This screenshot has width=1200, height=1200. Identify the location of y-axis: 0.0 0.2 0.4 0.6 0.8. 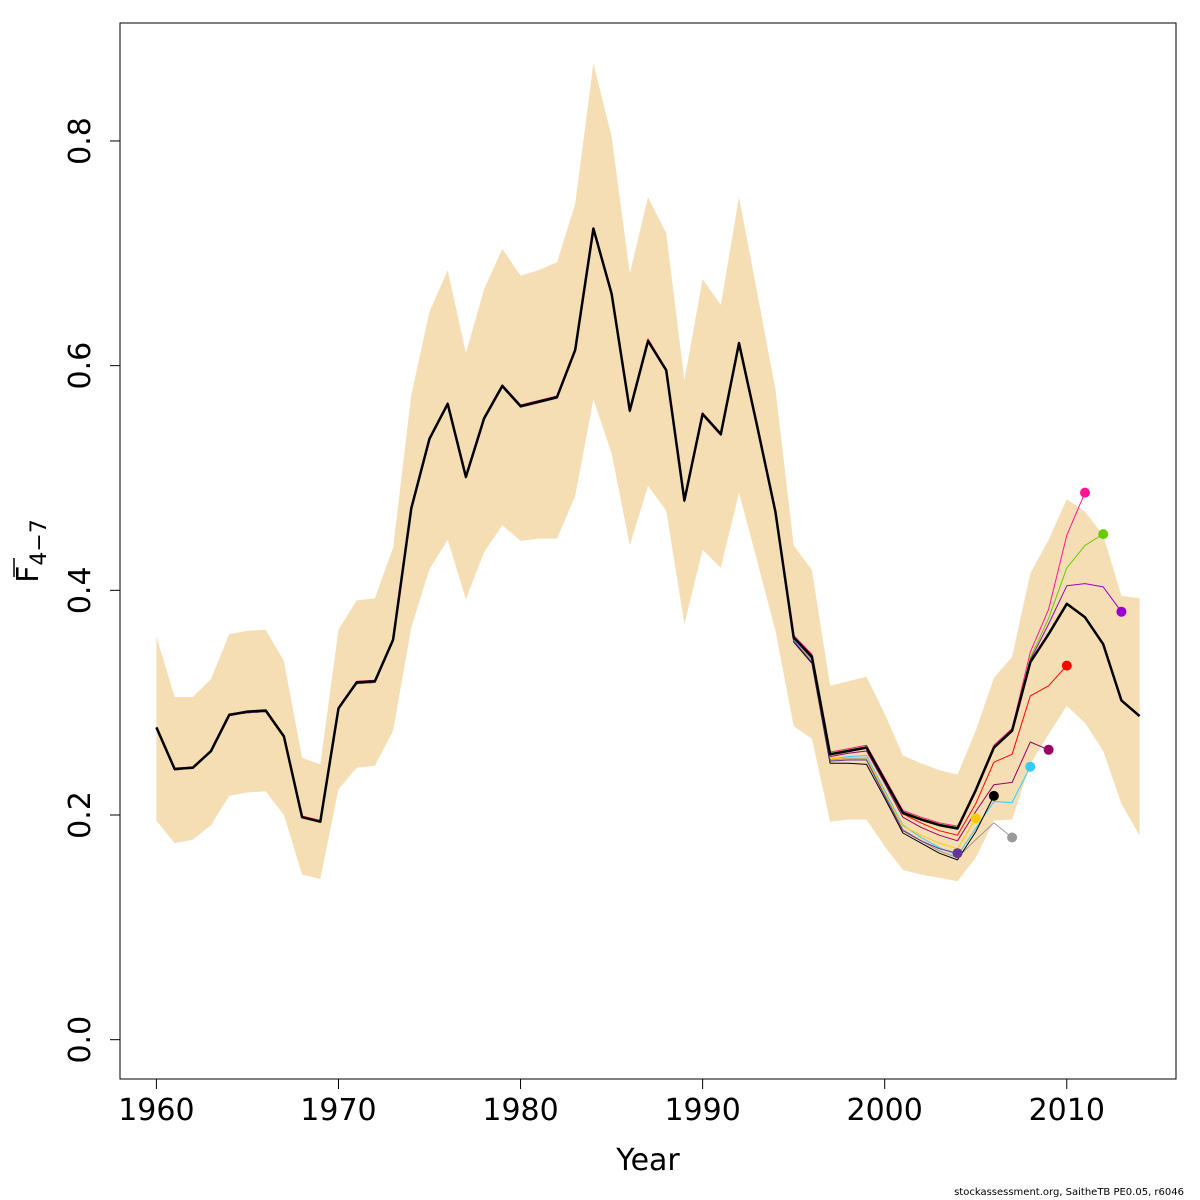
(92, 590).